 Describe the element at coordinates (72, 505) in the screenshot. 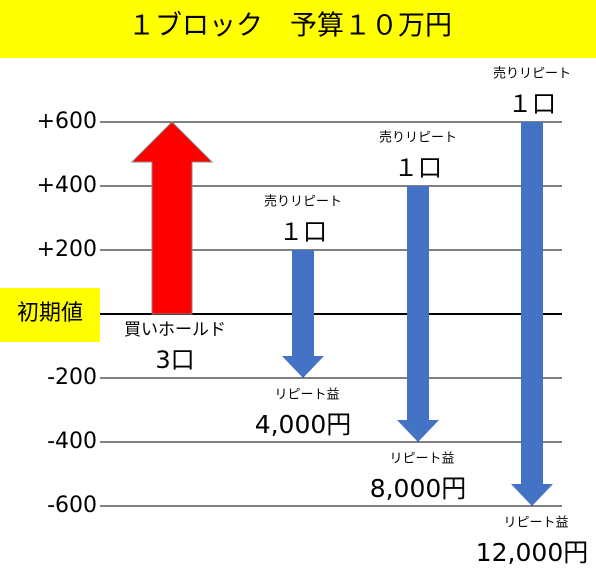

I see `y-tick-label: -600` at that location.